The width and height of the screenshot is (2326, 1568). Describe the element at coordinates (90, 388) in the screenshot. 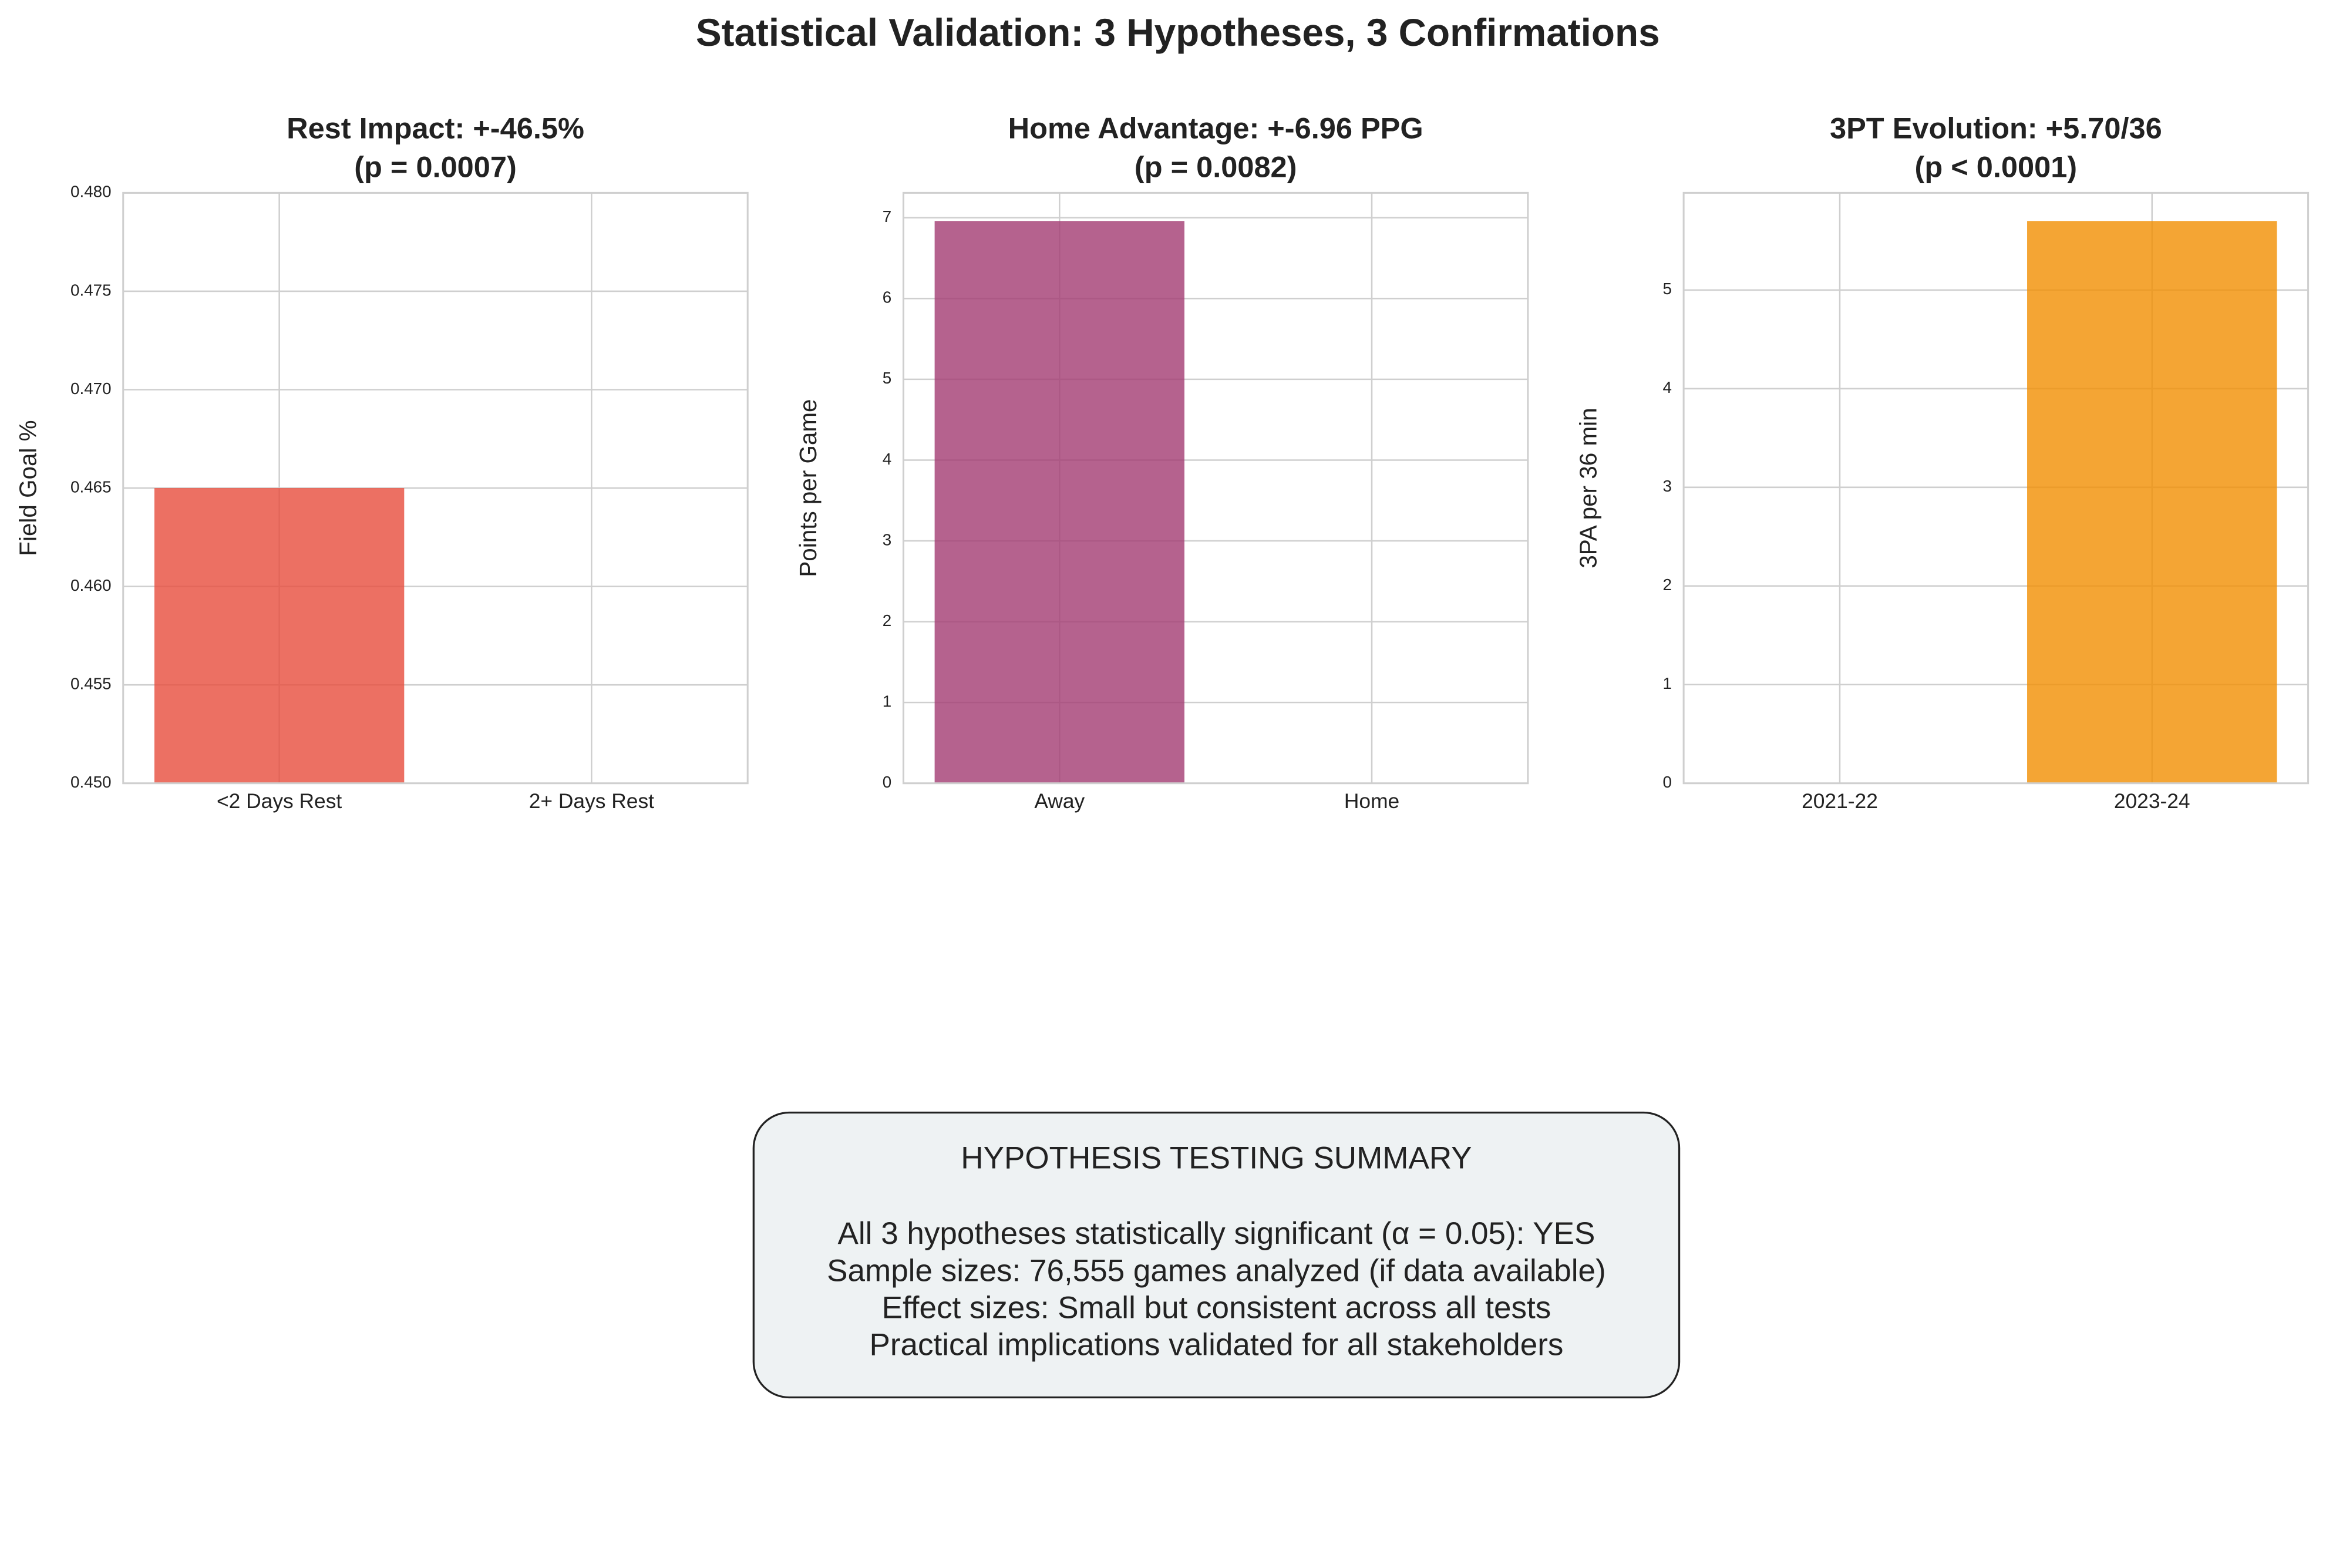

I see `y-tick-label: 0.470` at that location.